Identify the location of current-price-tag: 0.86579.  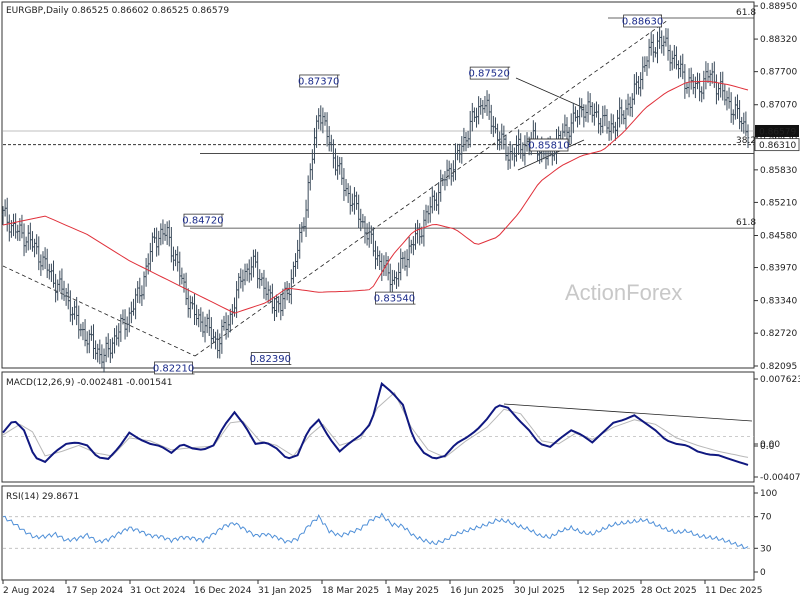
(777, 130).